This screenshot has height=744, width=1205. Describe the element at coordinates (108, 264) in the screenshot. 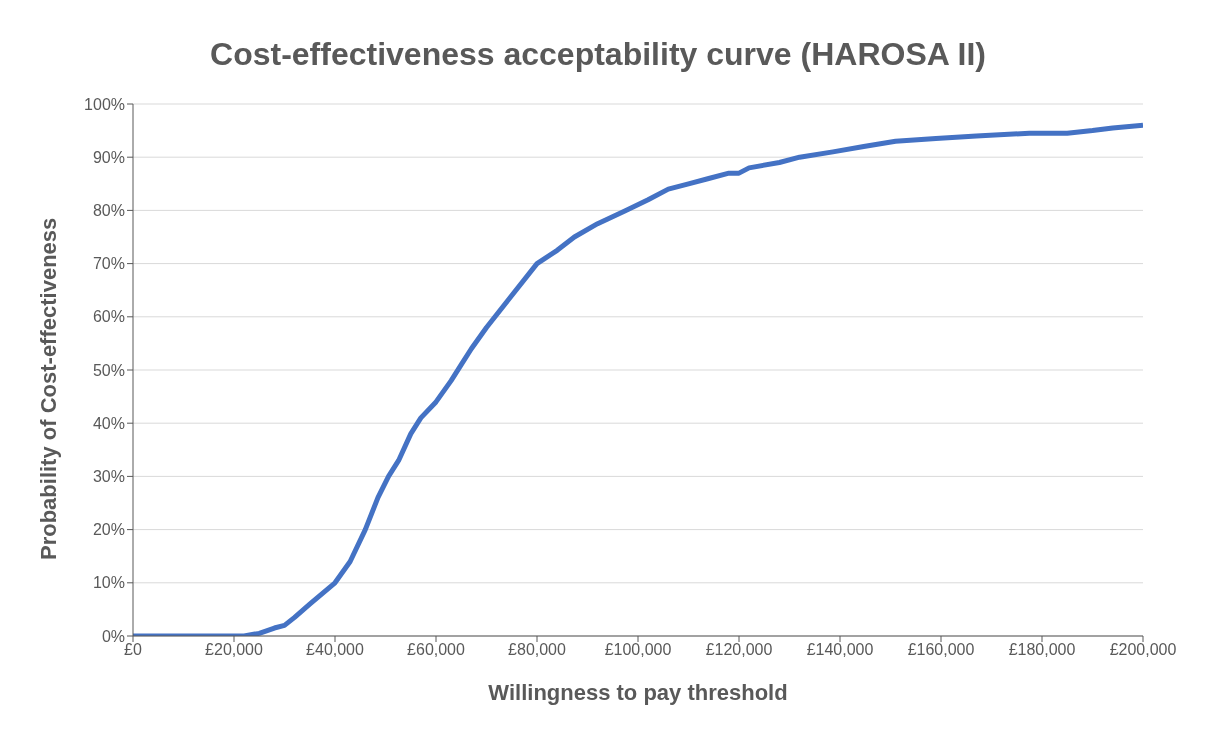

I see `y-tick-label: 70%` at that location.